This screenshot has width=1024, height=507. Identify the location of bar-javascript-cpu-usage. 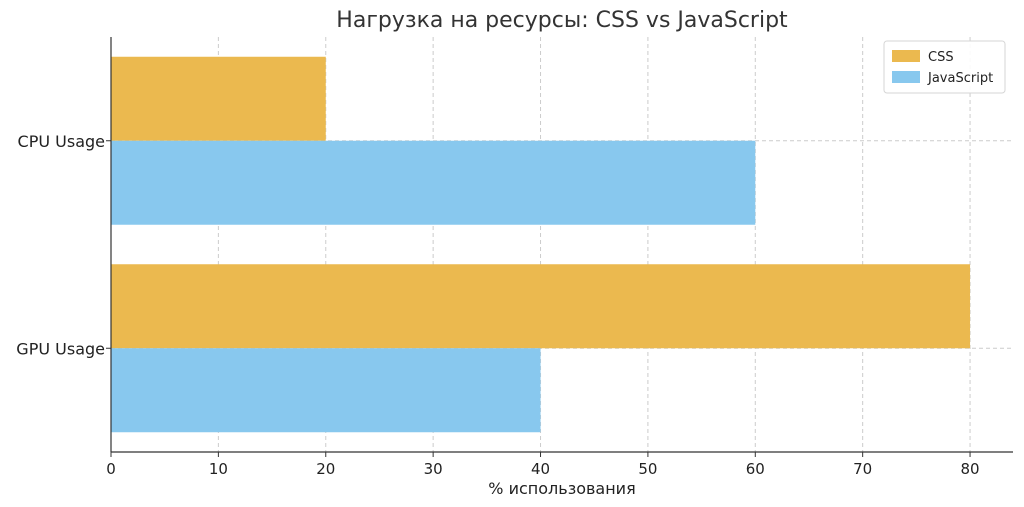
(433, 182).